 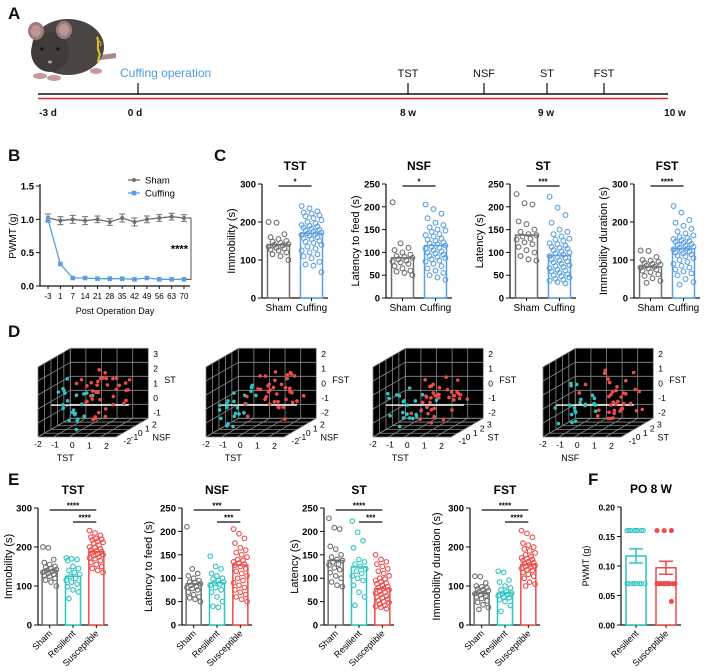 What do you see at coordinates (14, 13) in the screenshot?
I see `panel-label-a: A` at bounding box center [14, 13].